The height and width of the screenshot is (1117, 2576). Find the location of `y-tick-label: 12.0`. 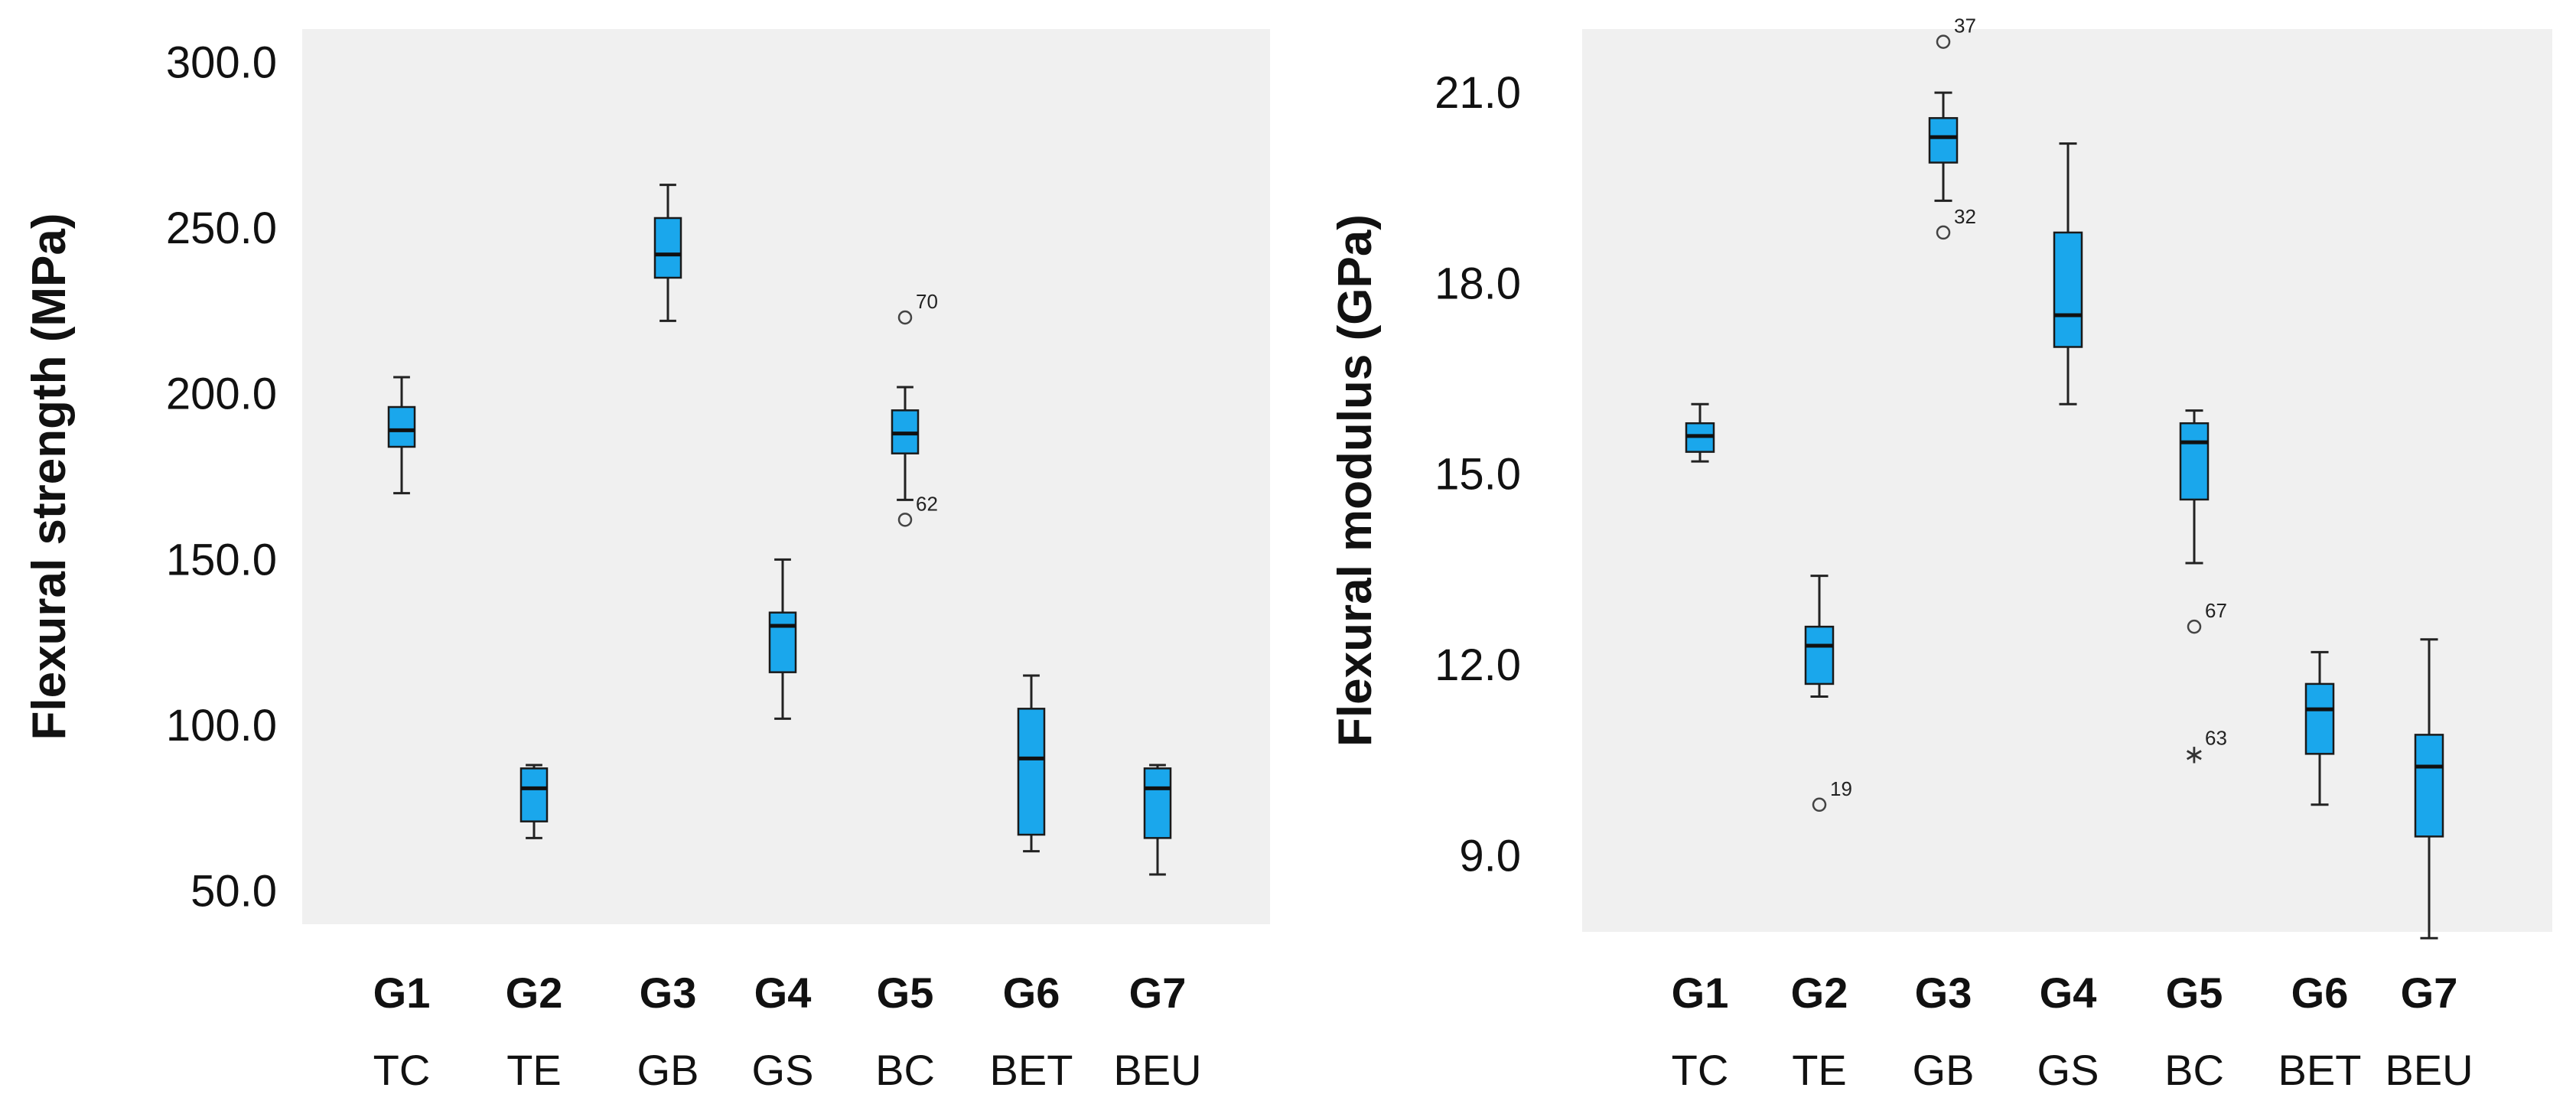

y-tick-label: 12.0 is located at coordinates (1478, 665).